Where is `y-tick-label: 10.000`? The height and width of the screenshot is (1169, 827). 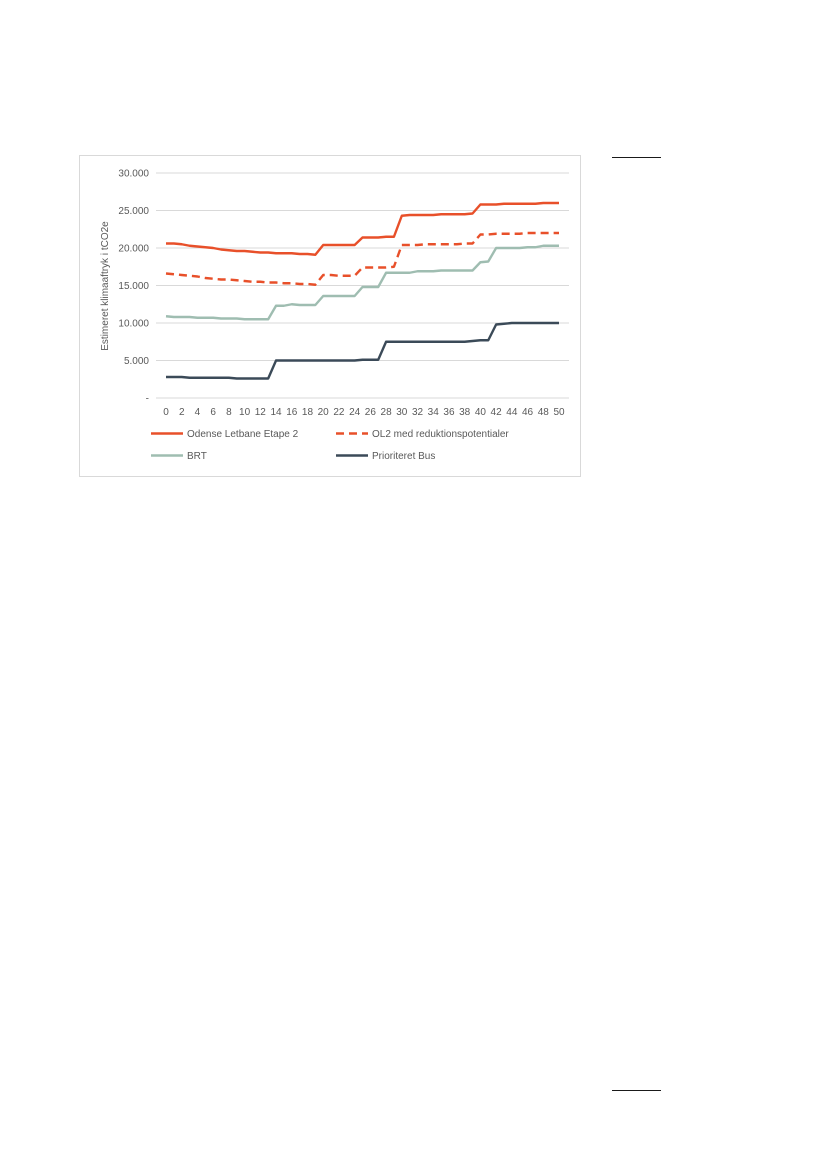 y-tick-label: 10.000 is located at coordinates (133, 324).